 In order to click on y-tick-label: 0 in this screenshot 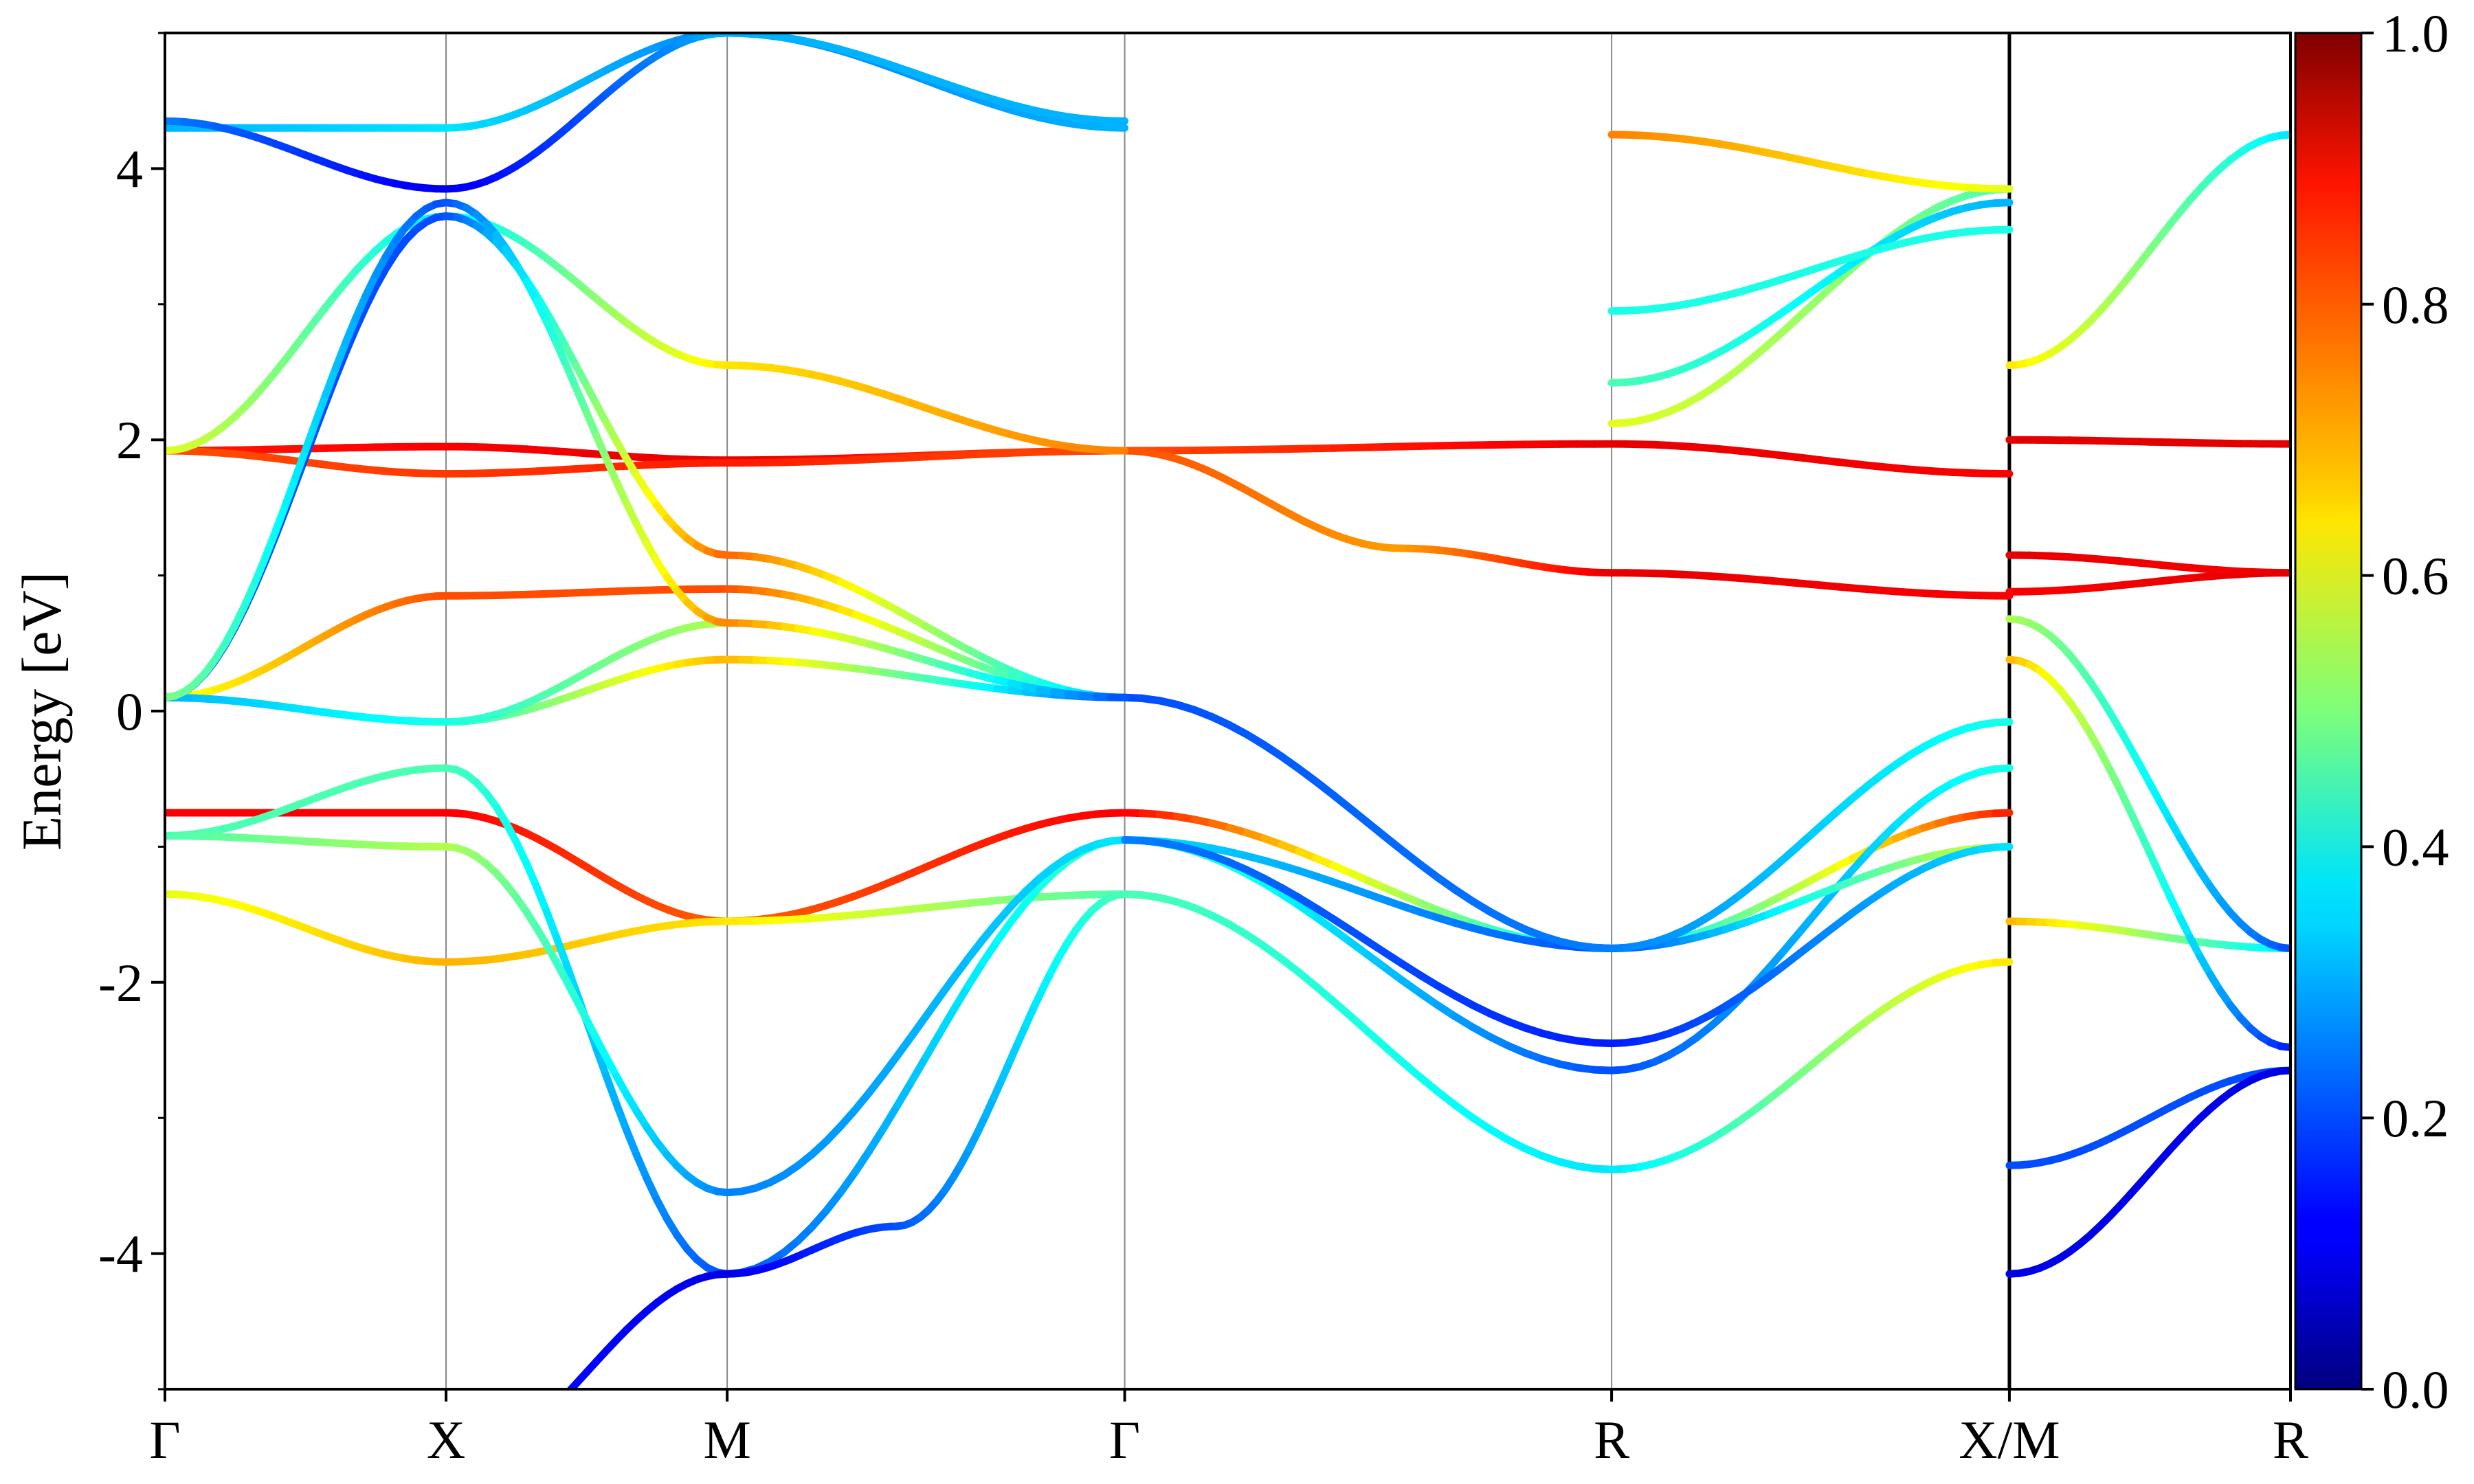, I will do `click(129, 711)`.